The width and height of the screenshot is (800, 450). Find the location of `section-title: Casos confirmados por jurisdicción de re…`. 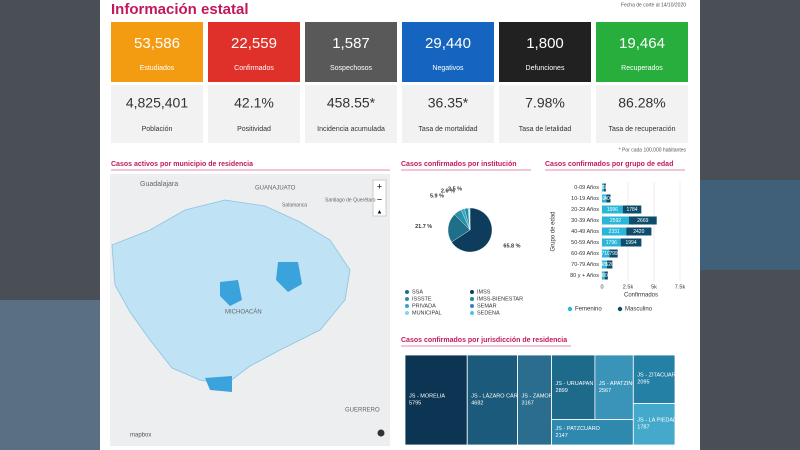

section-title: Casos confirmados por jurisdicción de re… is located at coordinates (484, 340).